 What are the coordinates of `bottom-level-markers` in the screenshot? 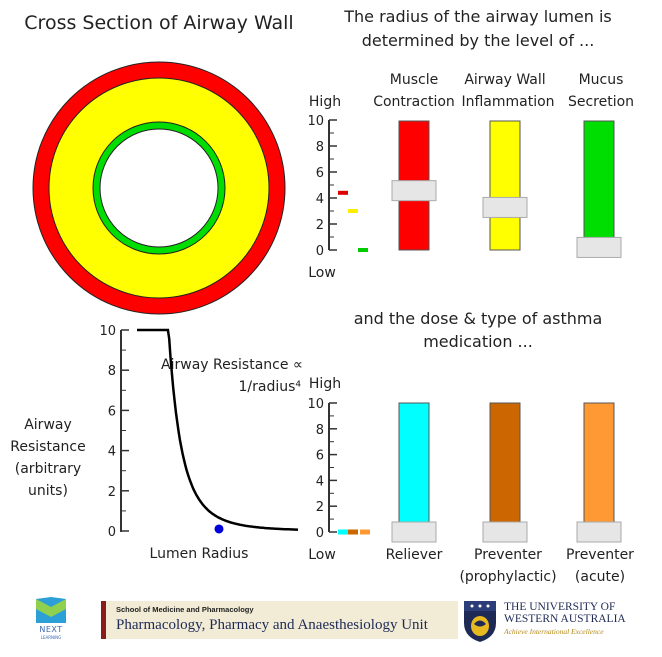 It's located at (354, 532).